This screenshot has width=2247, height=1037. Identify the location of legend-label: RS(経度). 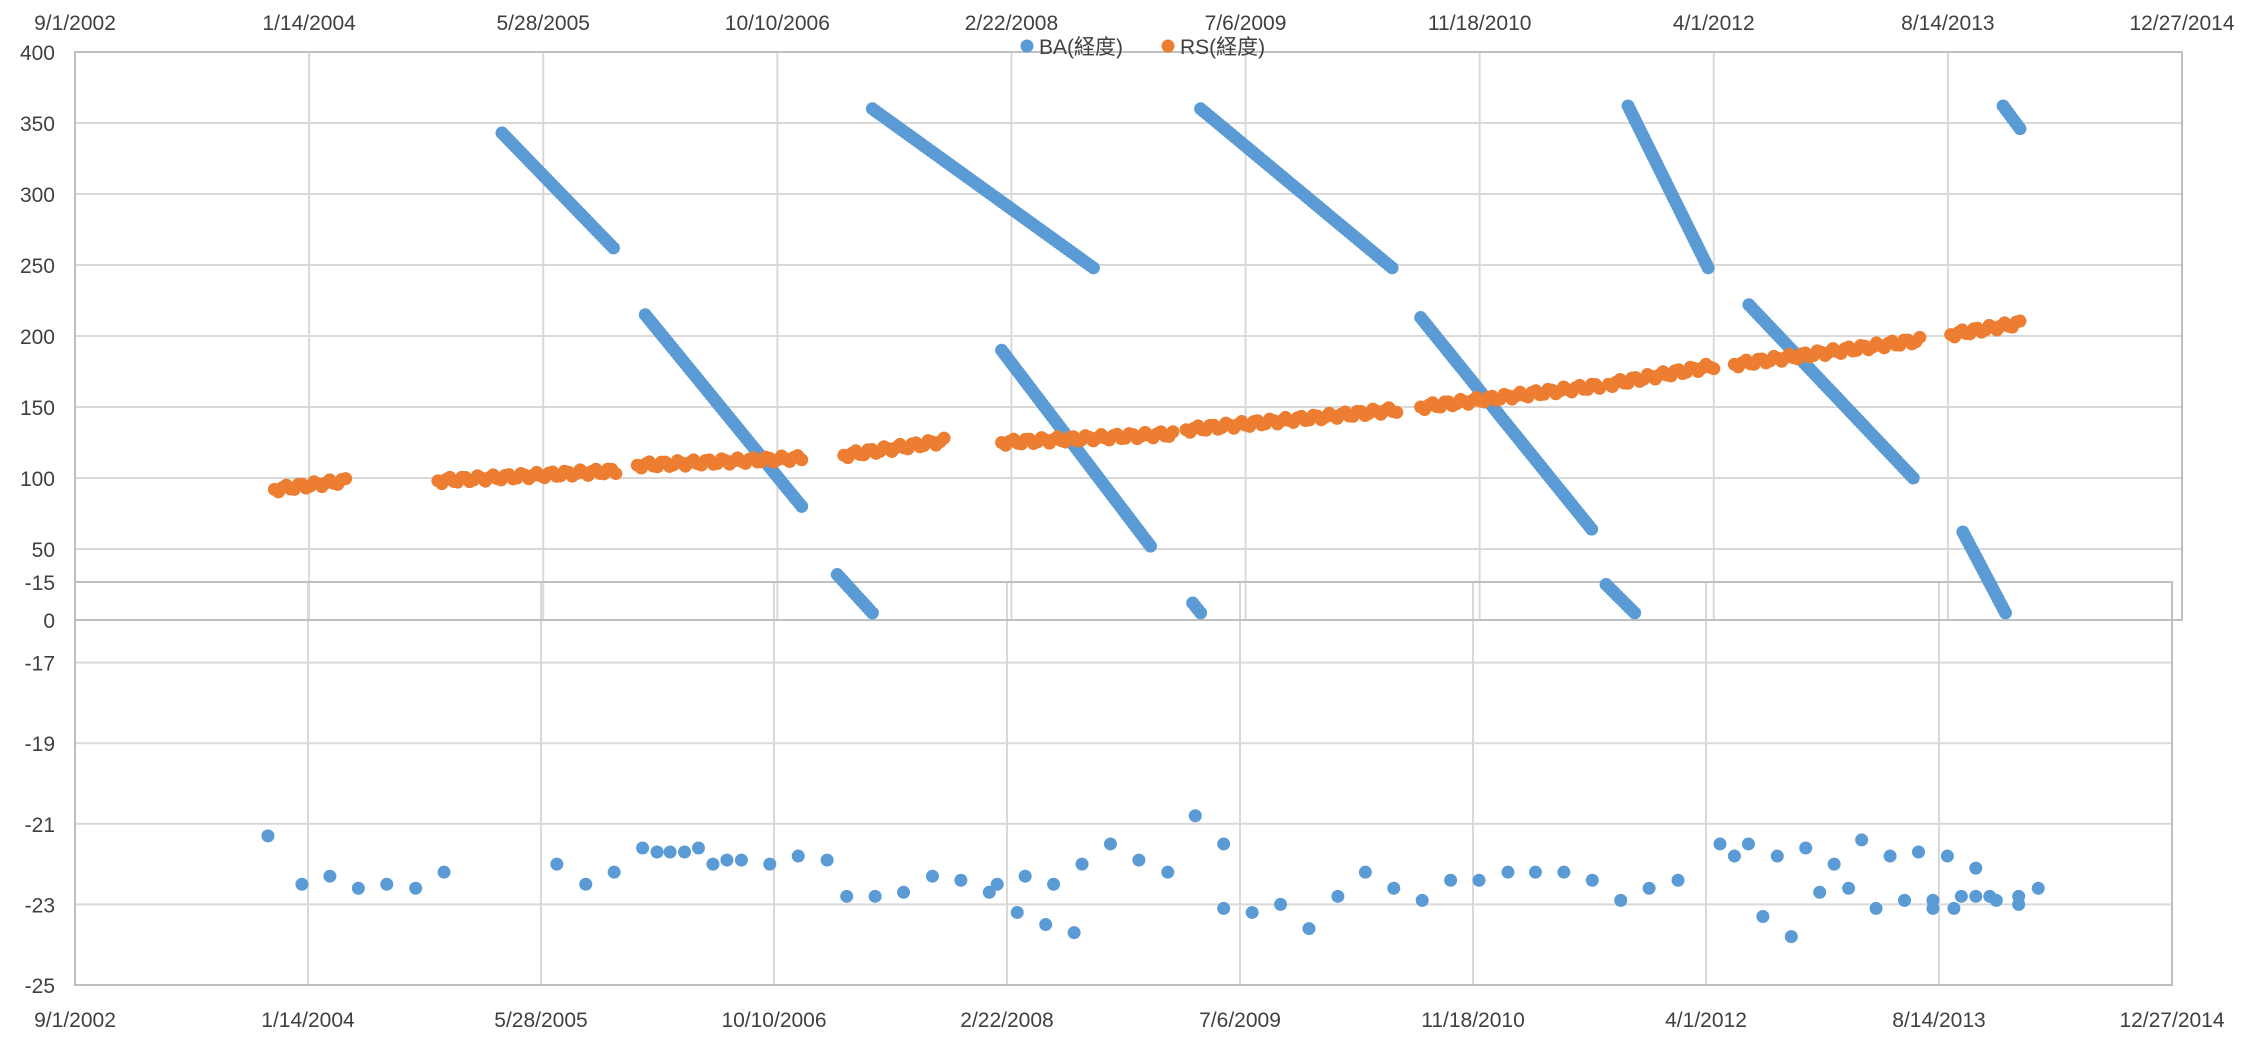
(1222, 47).